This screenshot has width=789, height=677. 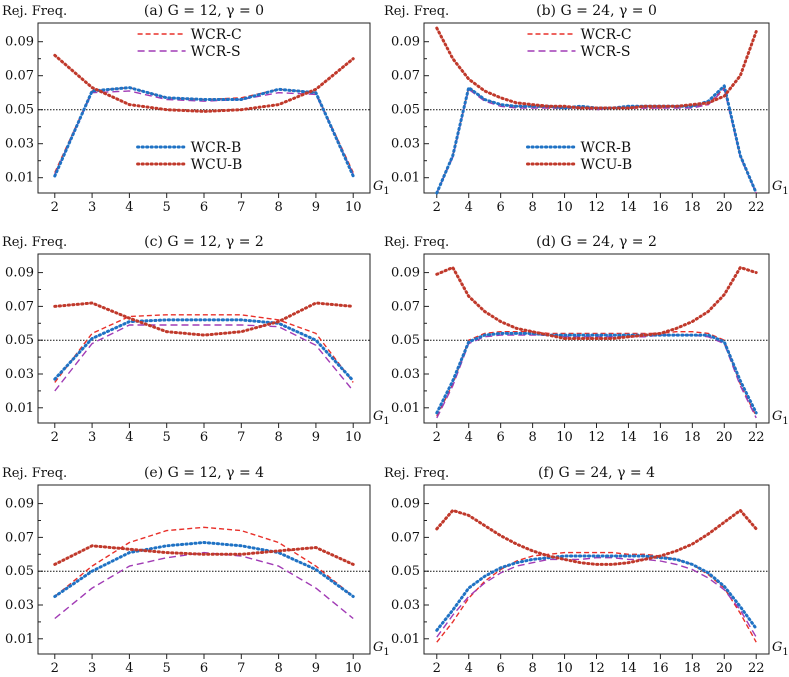 I want to click on x-tick-label: 5, so click(x=167, y=437).